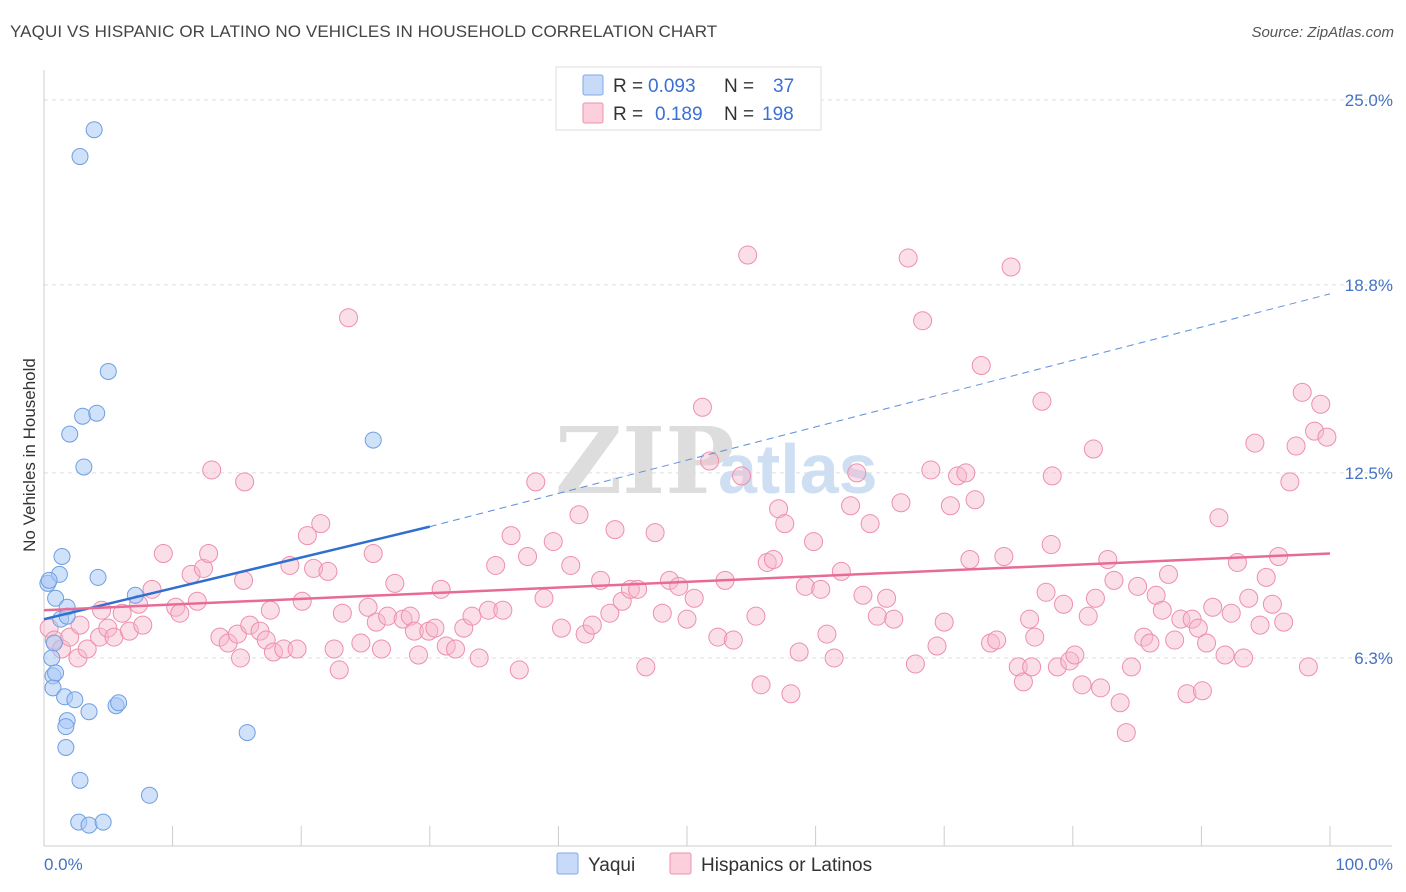 This screenshot has height=892, width=1406. What do you see at coordinates (786, 865) in the screenshot?
I see `bottom-legend-label-hispanic: Hispanics or Latinos` at bounding box center [786, 865].